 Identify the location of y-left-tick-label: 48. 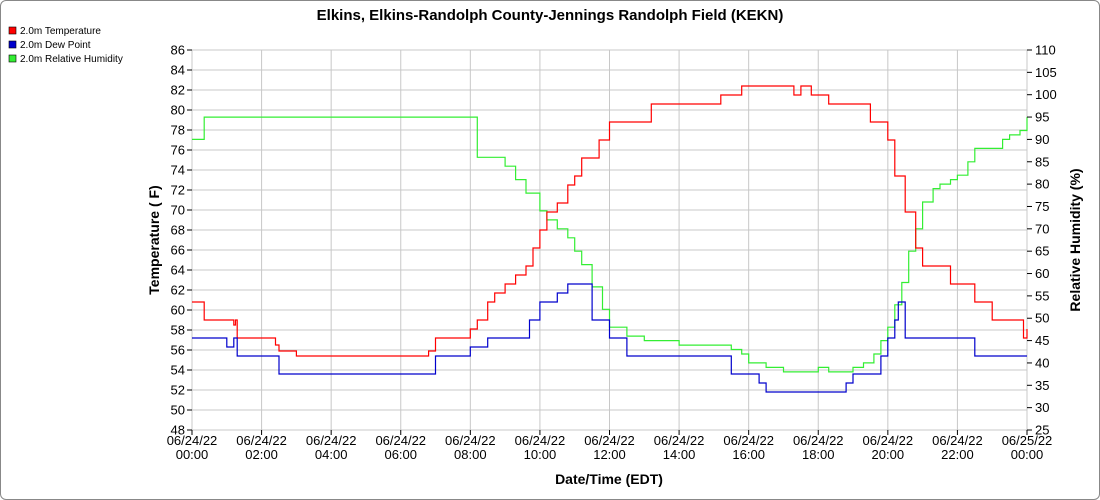
(178, 430).